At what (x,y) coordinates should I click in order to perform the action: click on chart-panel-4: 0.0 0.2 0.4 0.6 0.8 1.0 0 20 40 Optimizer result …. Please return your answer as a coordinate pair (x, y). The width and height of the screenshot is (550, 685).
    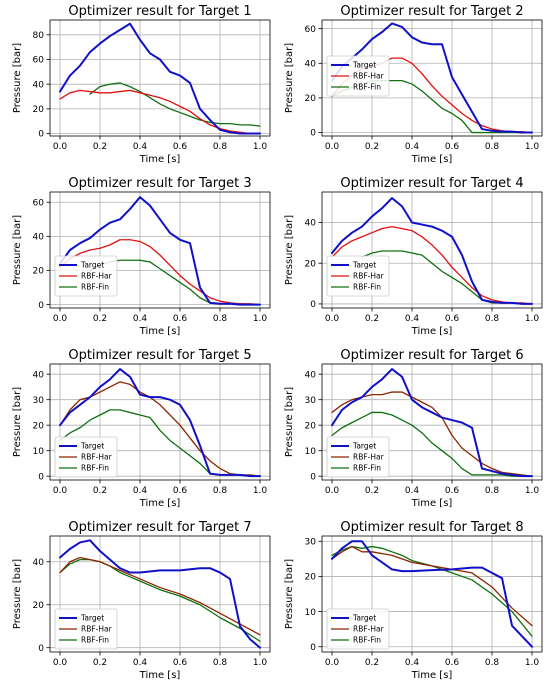
    Looking at the image, I should click on (413, 256).